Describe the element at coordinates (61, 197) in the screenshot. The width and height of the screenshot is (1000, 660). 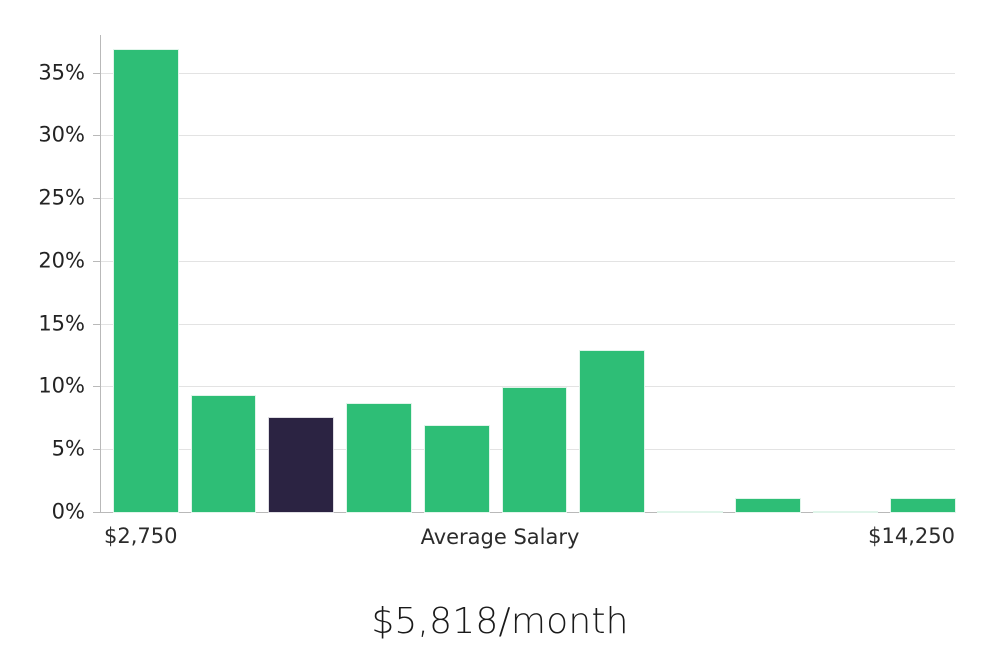
I see `y-axis-tick-label: 25%` at that location.